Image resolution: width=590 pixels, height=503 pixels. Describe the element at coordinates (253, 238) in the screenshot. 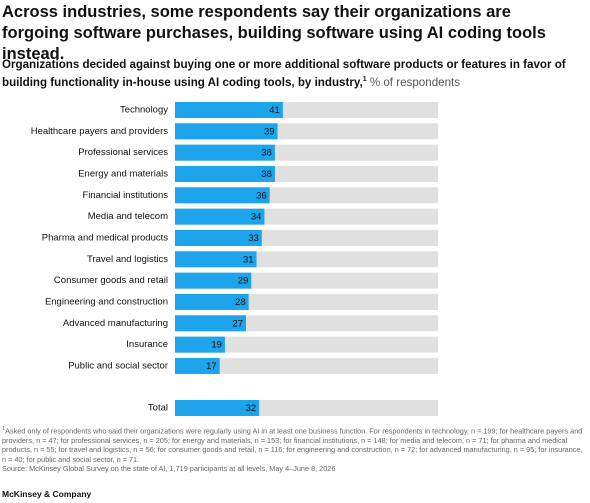

I see `value-label: 33` at that location.